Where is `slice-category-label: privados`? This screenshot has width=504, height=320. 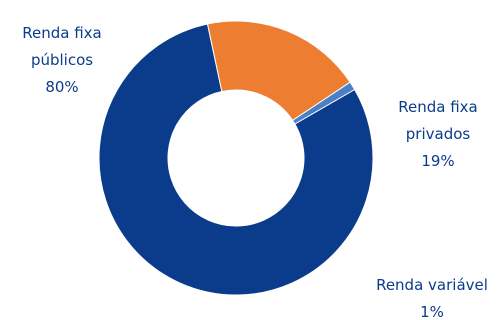 slice-category-label: privados is located at coordinates (438, 134).